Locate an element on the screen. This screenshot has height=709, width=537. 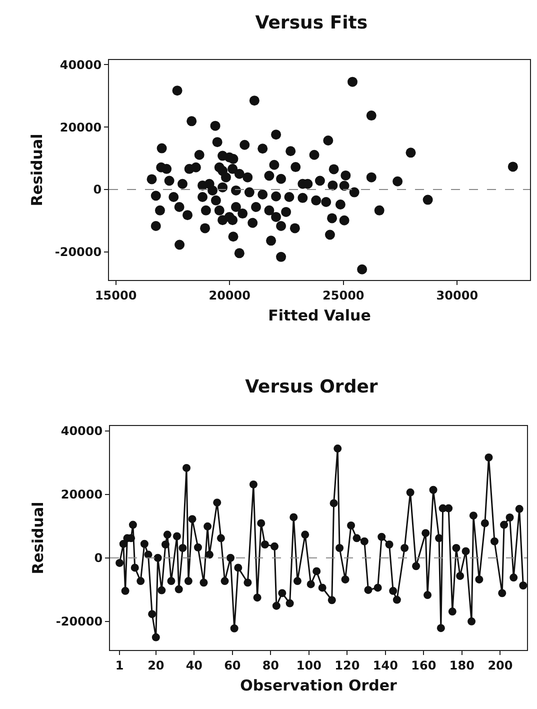
x-axis-title: Observation Order is located at coordinates (319, 685).